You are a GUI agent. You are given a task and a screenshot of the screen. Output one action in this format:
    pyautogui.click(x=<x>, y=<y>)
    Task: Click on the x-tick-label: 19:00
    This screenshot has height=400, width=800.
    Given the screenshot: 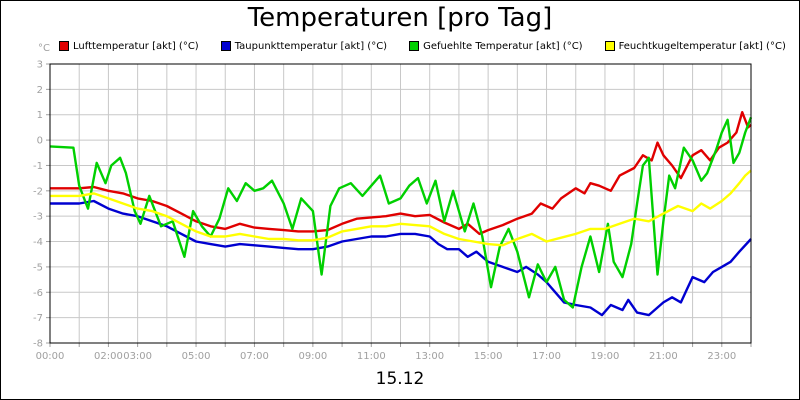 What is the action you would take?
    pyautogui.click(x=605, y=356)
    